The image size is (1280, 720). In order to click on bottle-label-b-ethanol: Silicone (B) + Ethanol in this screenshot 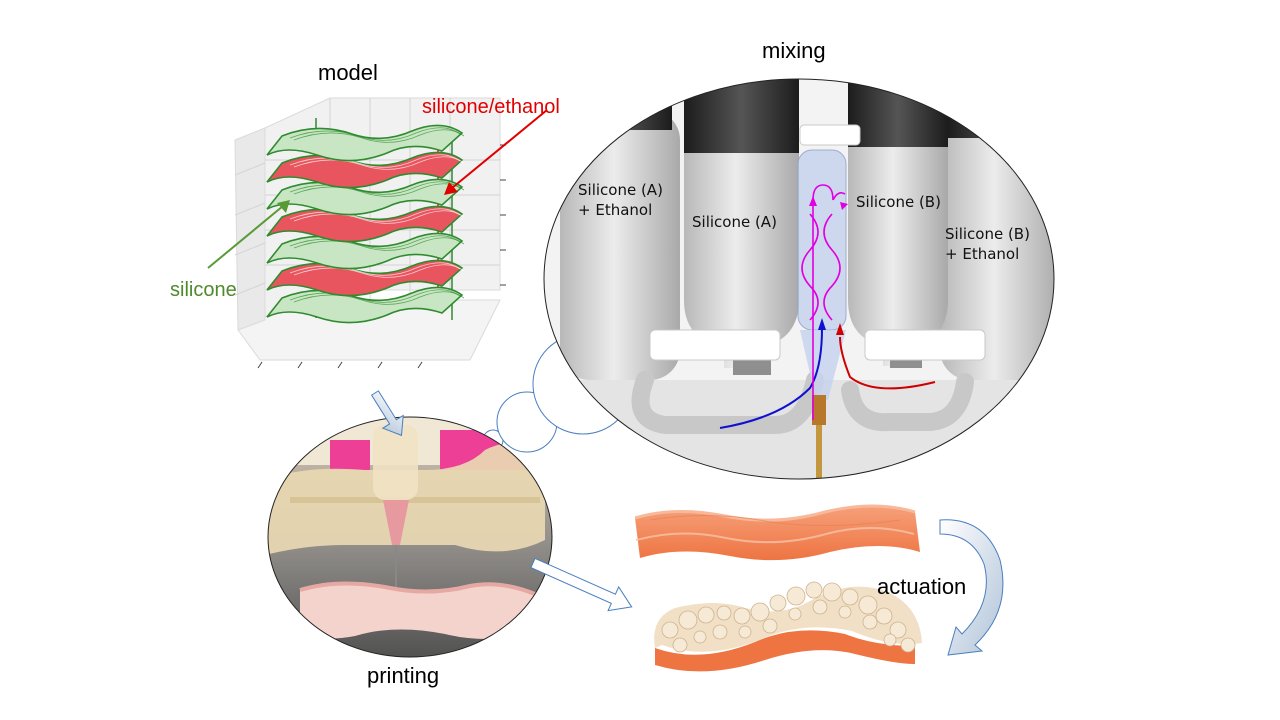, I will do `click(987, 244)`.